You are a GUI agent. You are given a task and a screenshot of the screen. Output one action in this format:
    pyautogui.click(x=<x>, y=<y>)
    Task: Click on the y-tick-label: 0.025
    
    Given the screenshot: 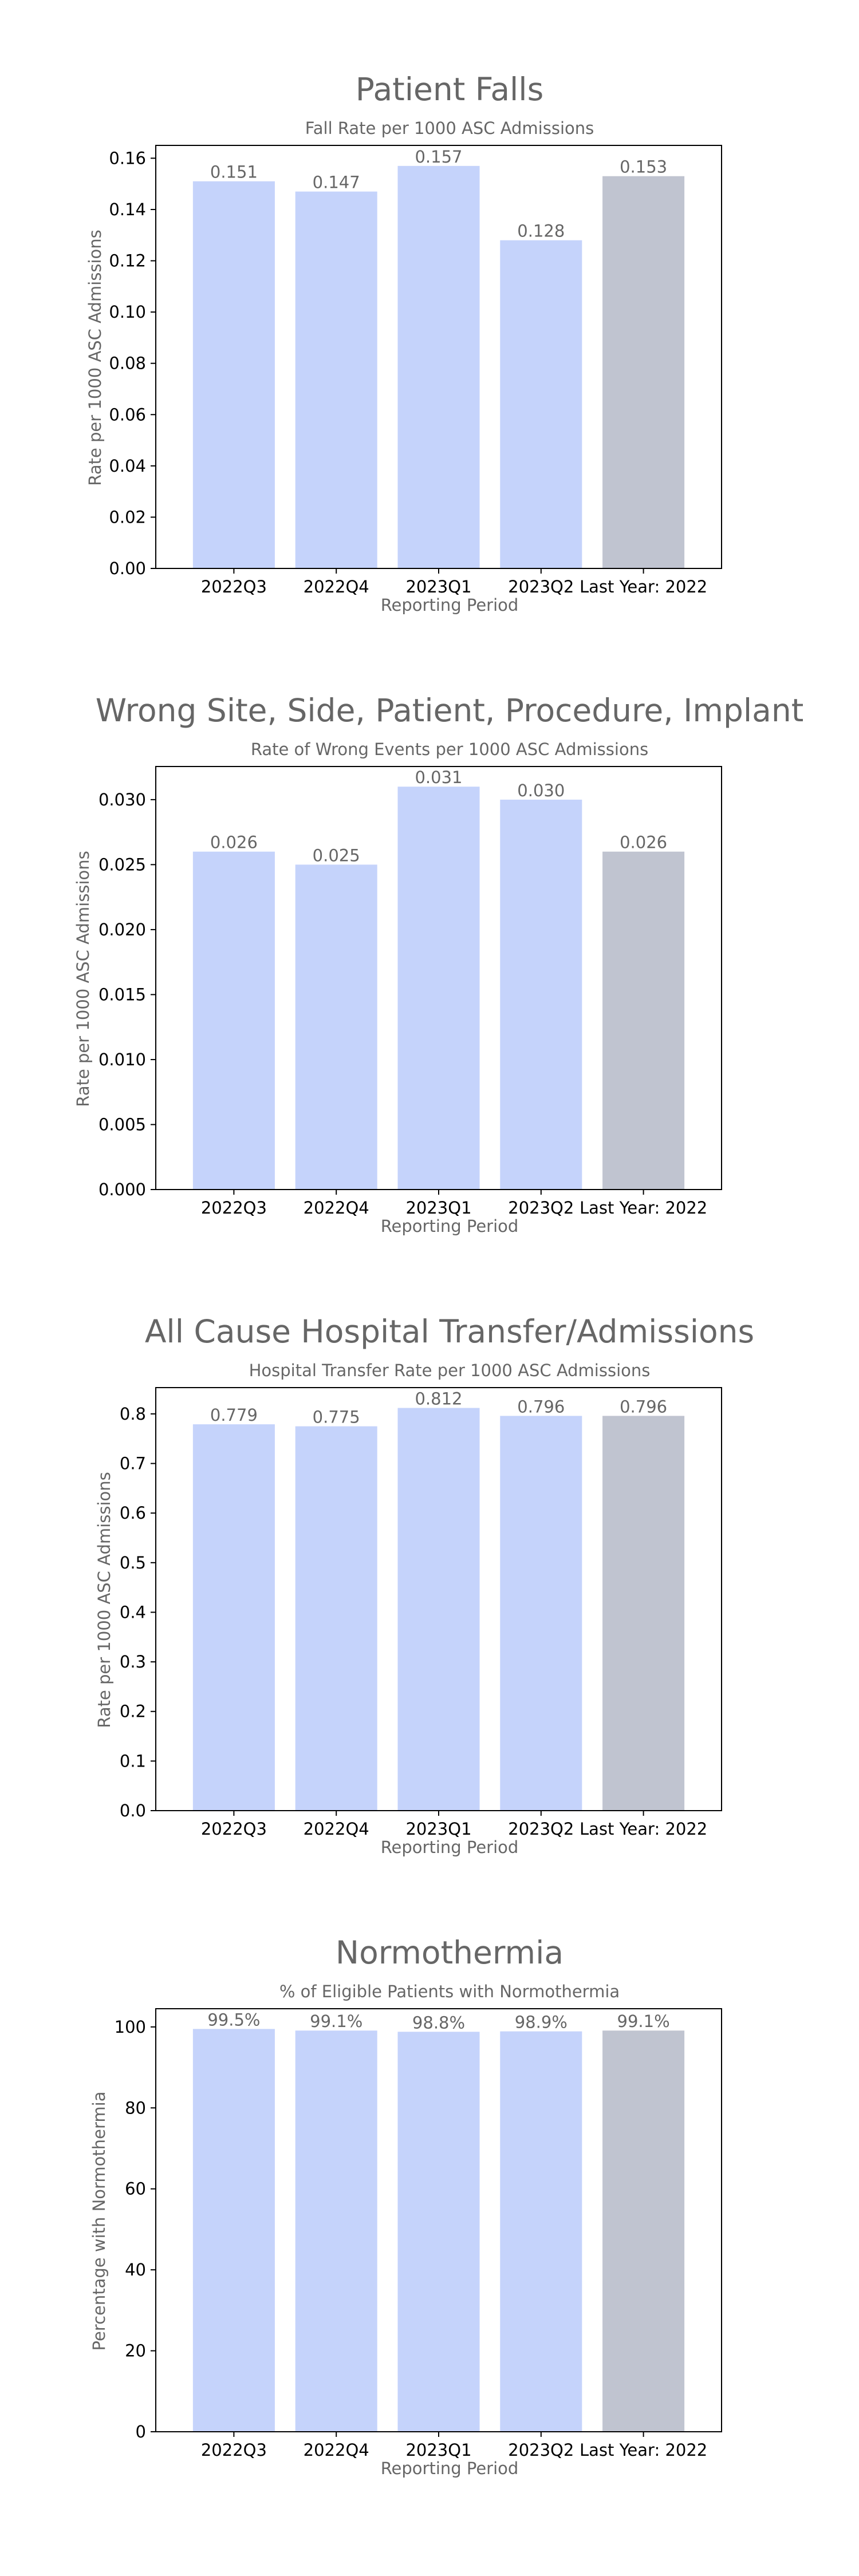 What is the action you would take?
    pyautogui.click(x=122, y=864)
    